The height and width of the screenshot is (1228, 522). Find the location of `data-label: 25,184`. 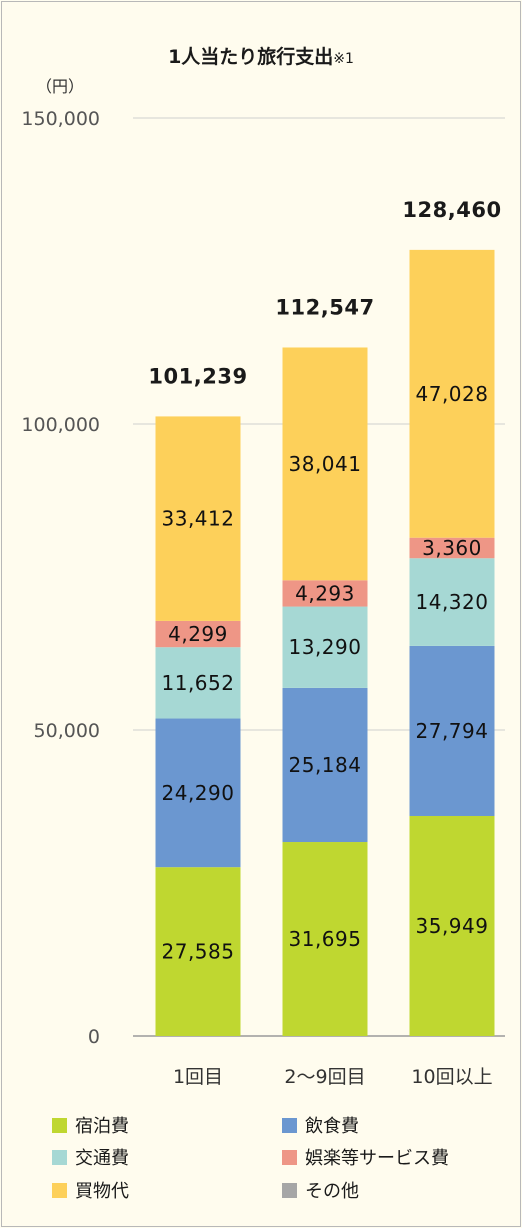

data-label: 25,184 is located at coordinates (325, 765).